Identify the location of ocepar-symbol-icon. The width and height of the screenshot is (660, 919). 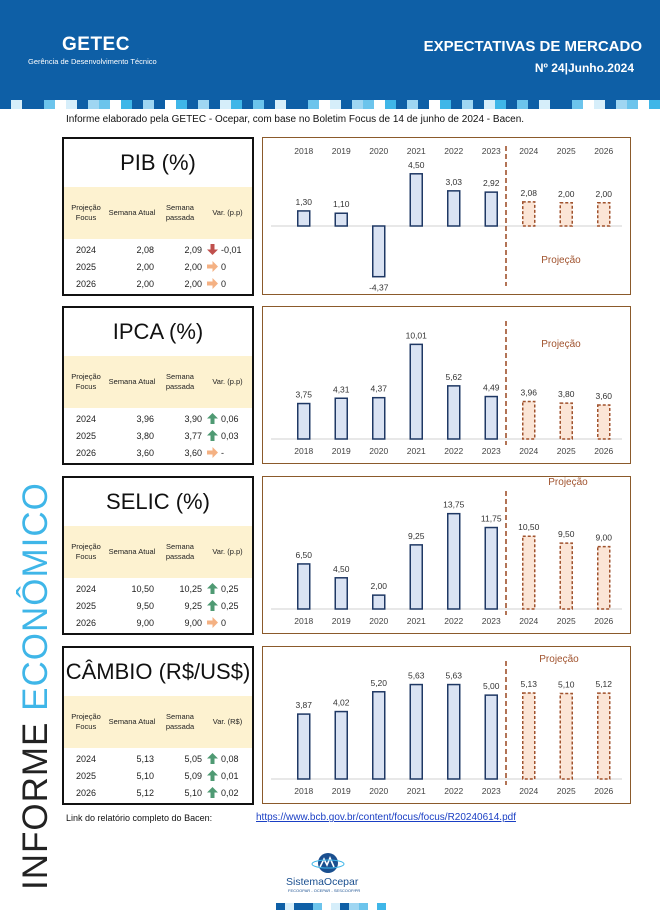
(328, 863).